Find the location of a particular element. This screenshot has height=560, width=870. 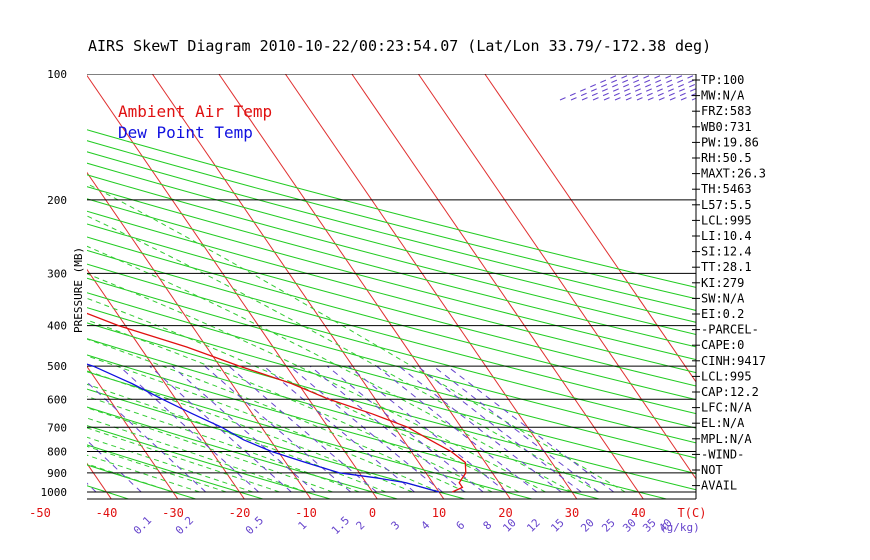

series-layer is located at coordinates (277, 402).